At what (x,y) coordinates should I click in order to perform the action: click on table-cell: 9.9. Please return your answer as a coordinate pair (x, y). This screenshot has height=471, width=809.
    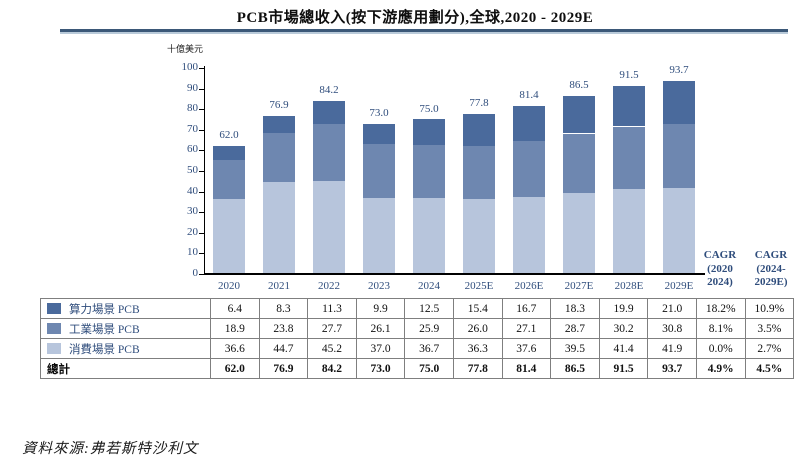
    Looking at the image, I should click on (381, 309).